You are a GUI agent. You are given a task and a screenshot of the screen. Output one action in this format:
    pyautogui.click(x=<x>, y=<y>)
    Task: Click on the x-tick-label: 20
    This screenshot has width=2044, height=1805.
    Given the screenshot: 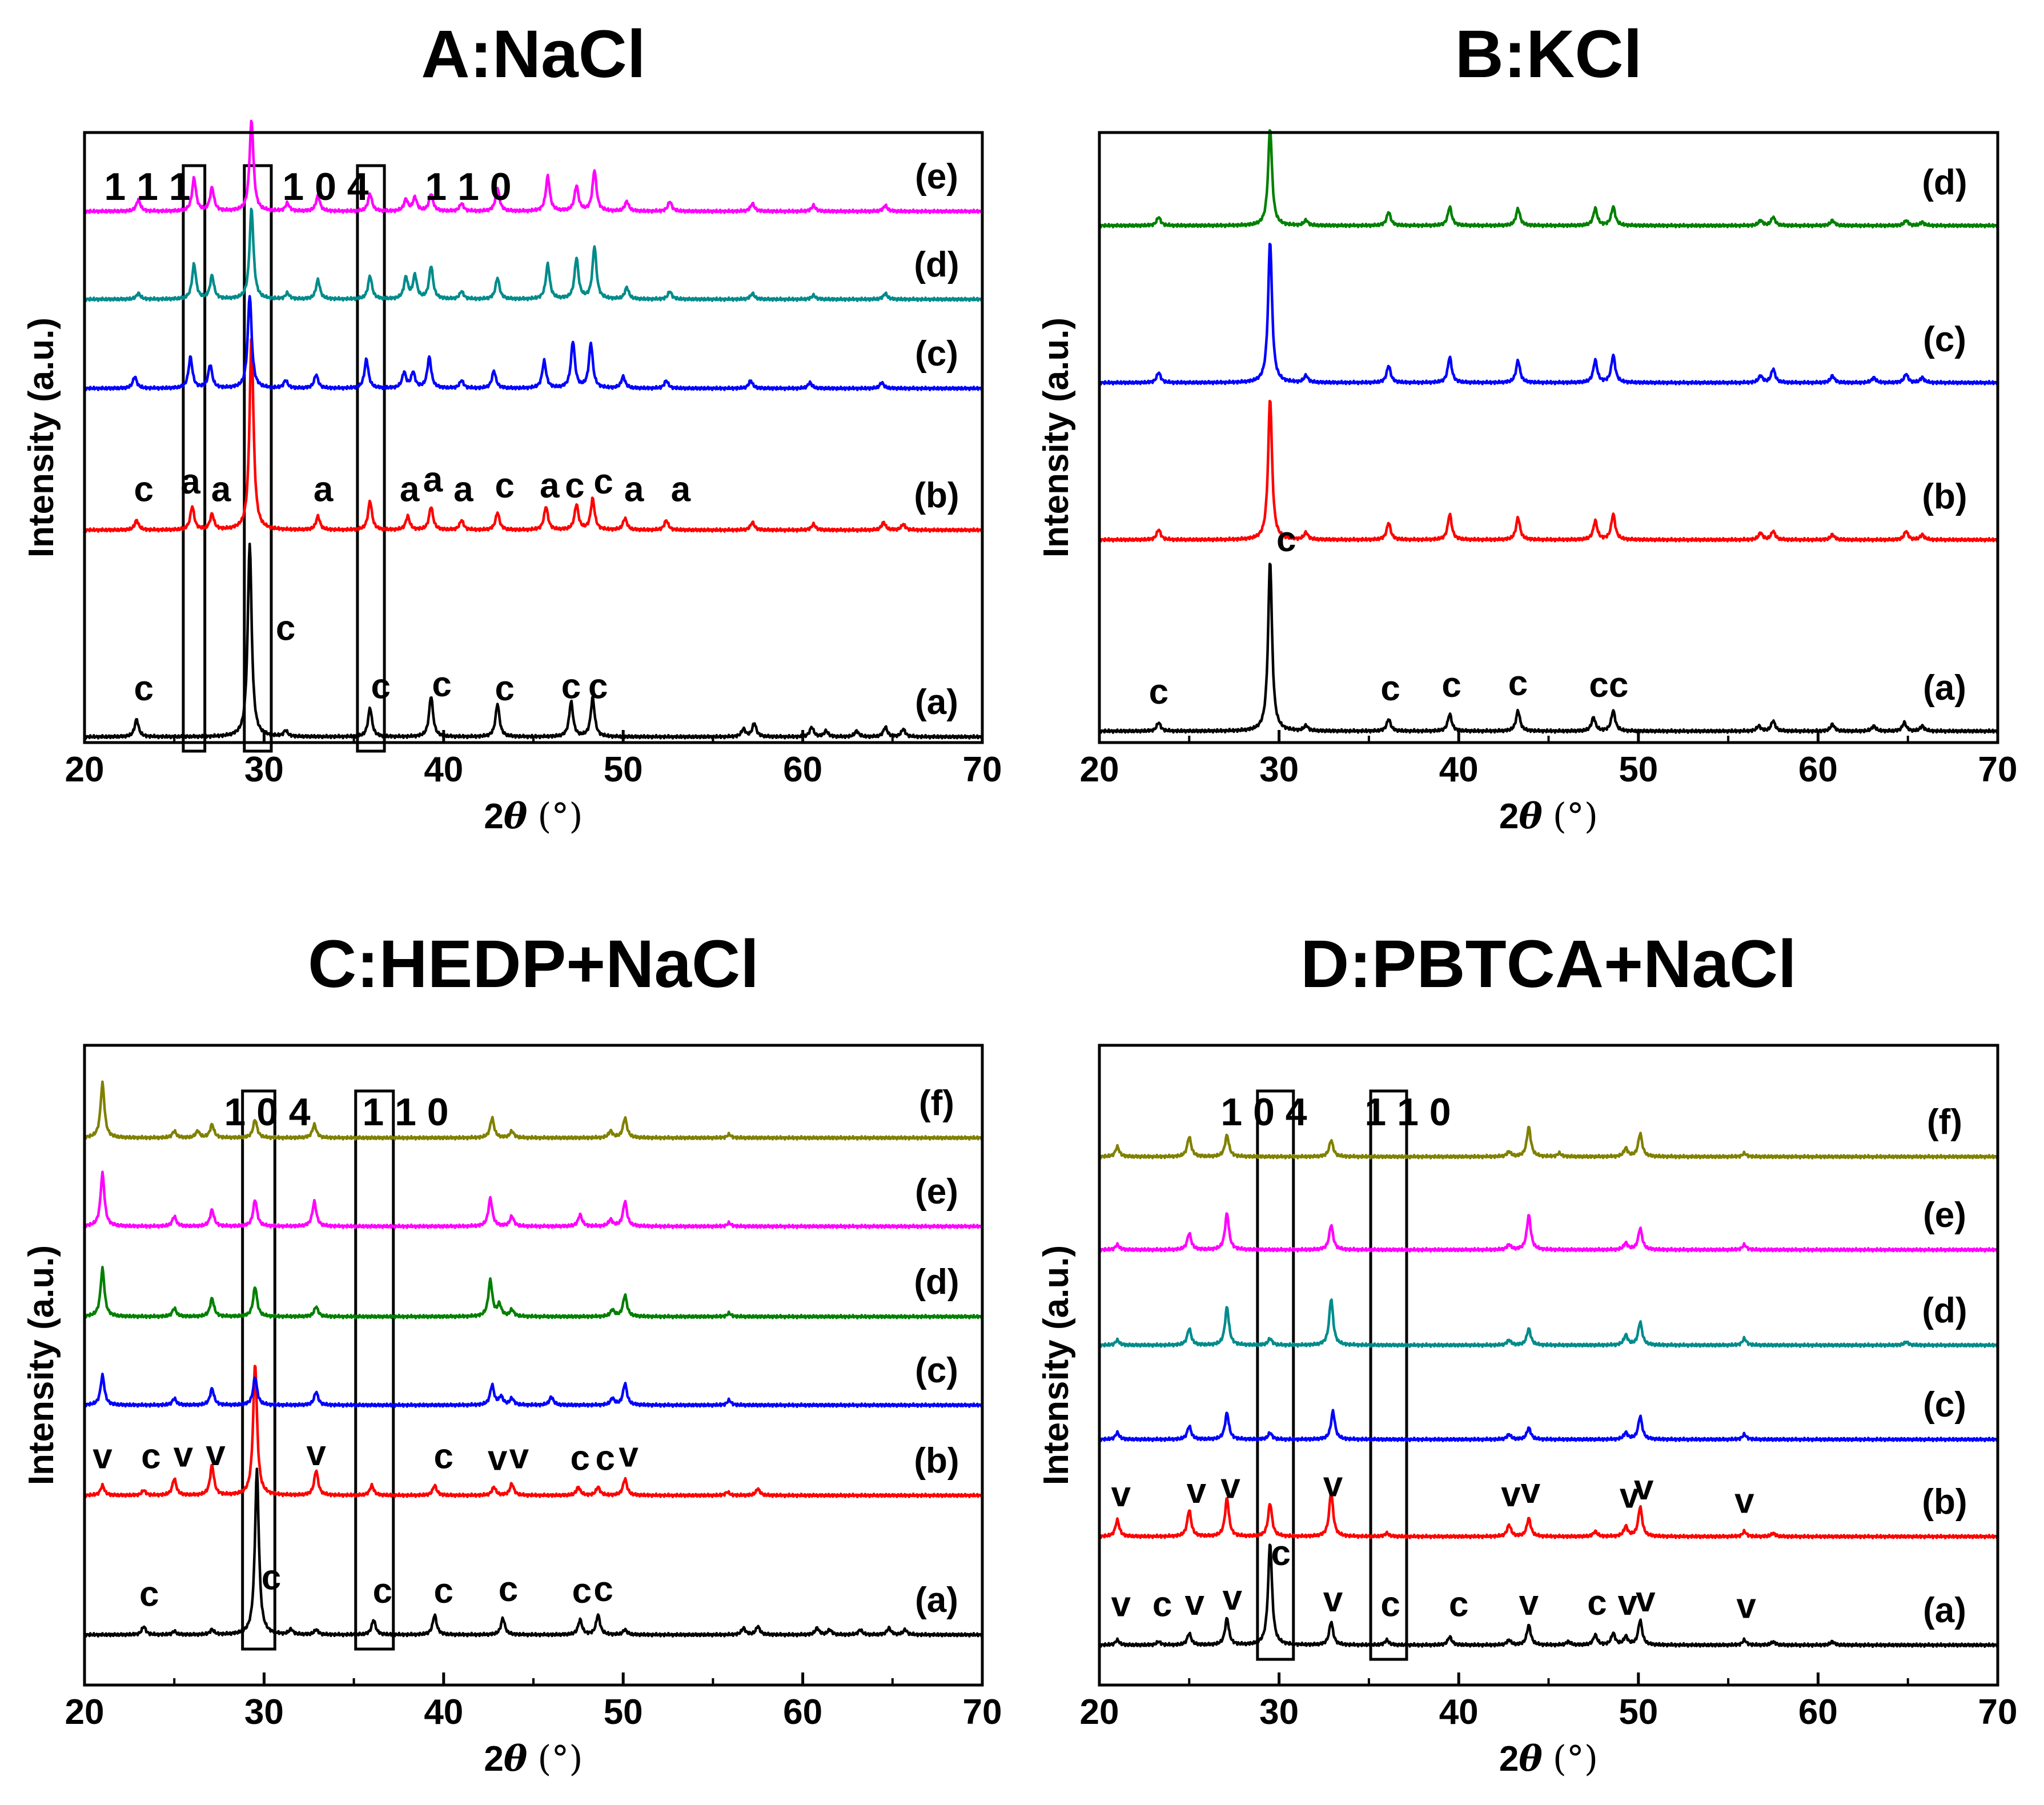 What is the action you would take?
    pyautogui.click(x=85, y=769)
    